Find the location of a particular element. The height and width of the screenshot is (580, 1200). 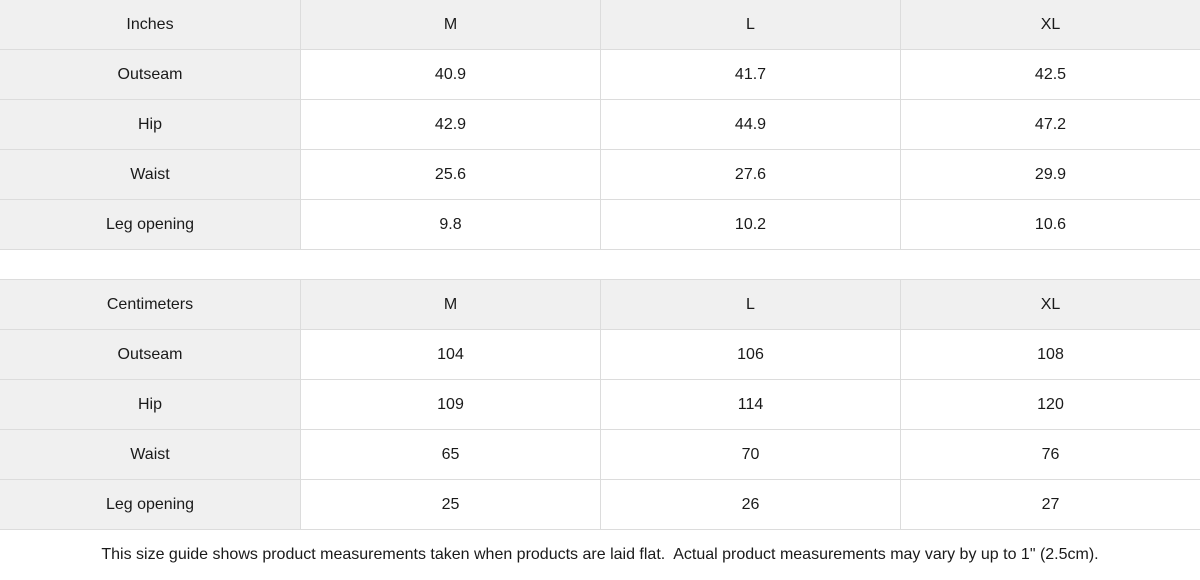

table-row-leg-opening: Leg opening 25 26 27 is located at coordinates (600, 505).